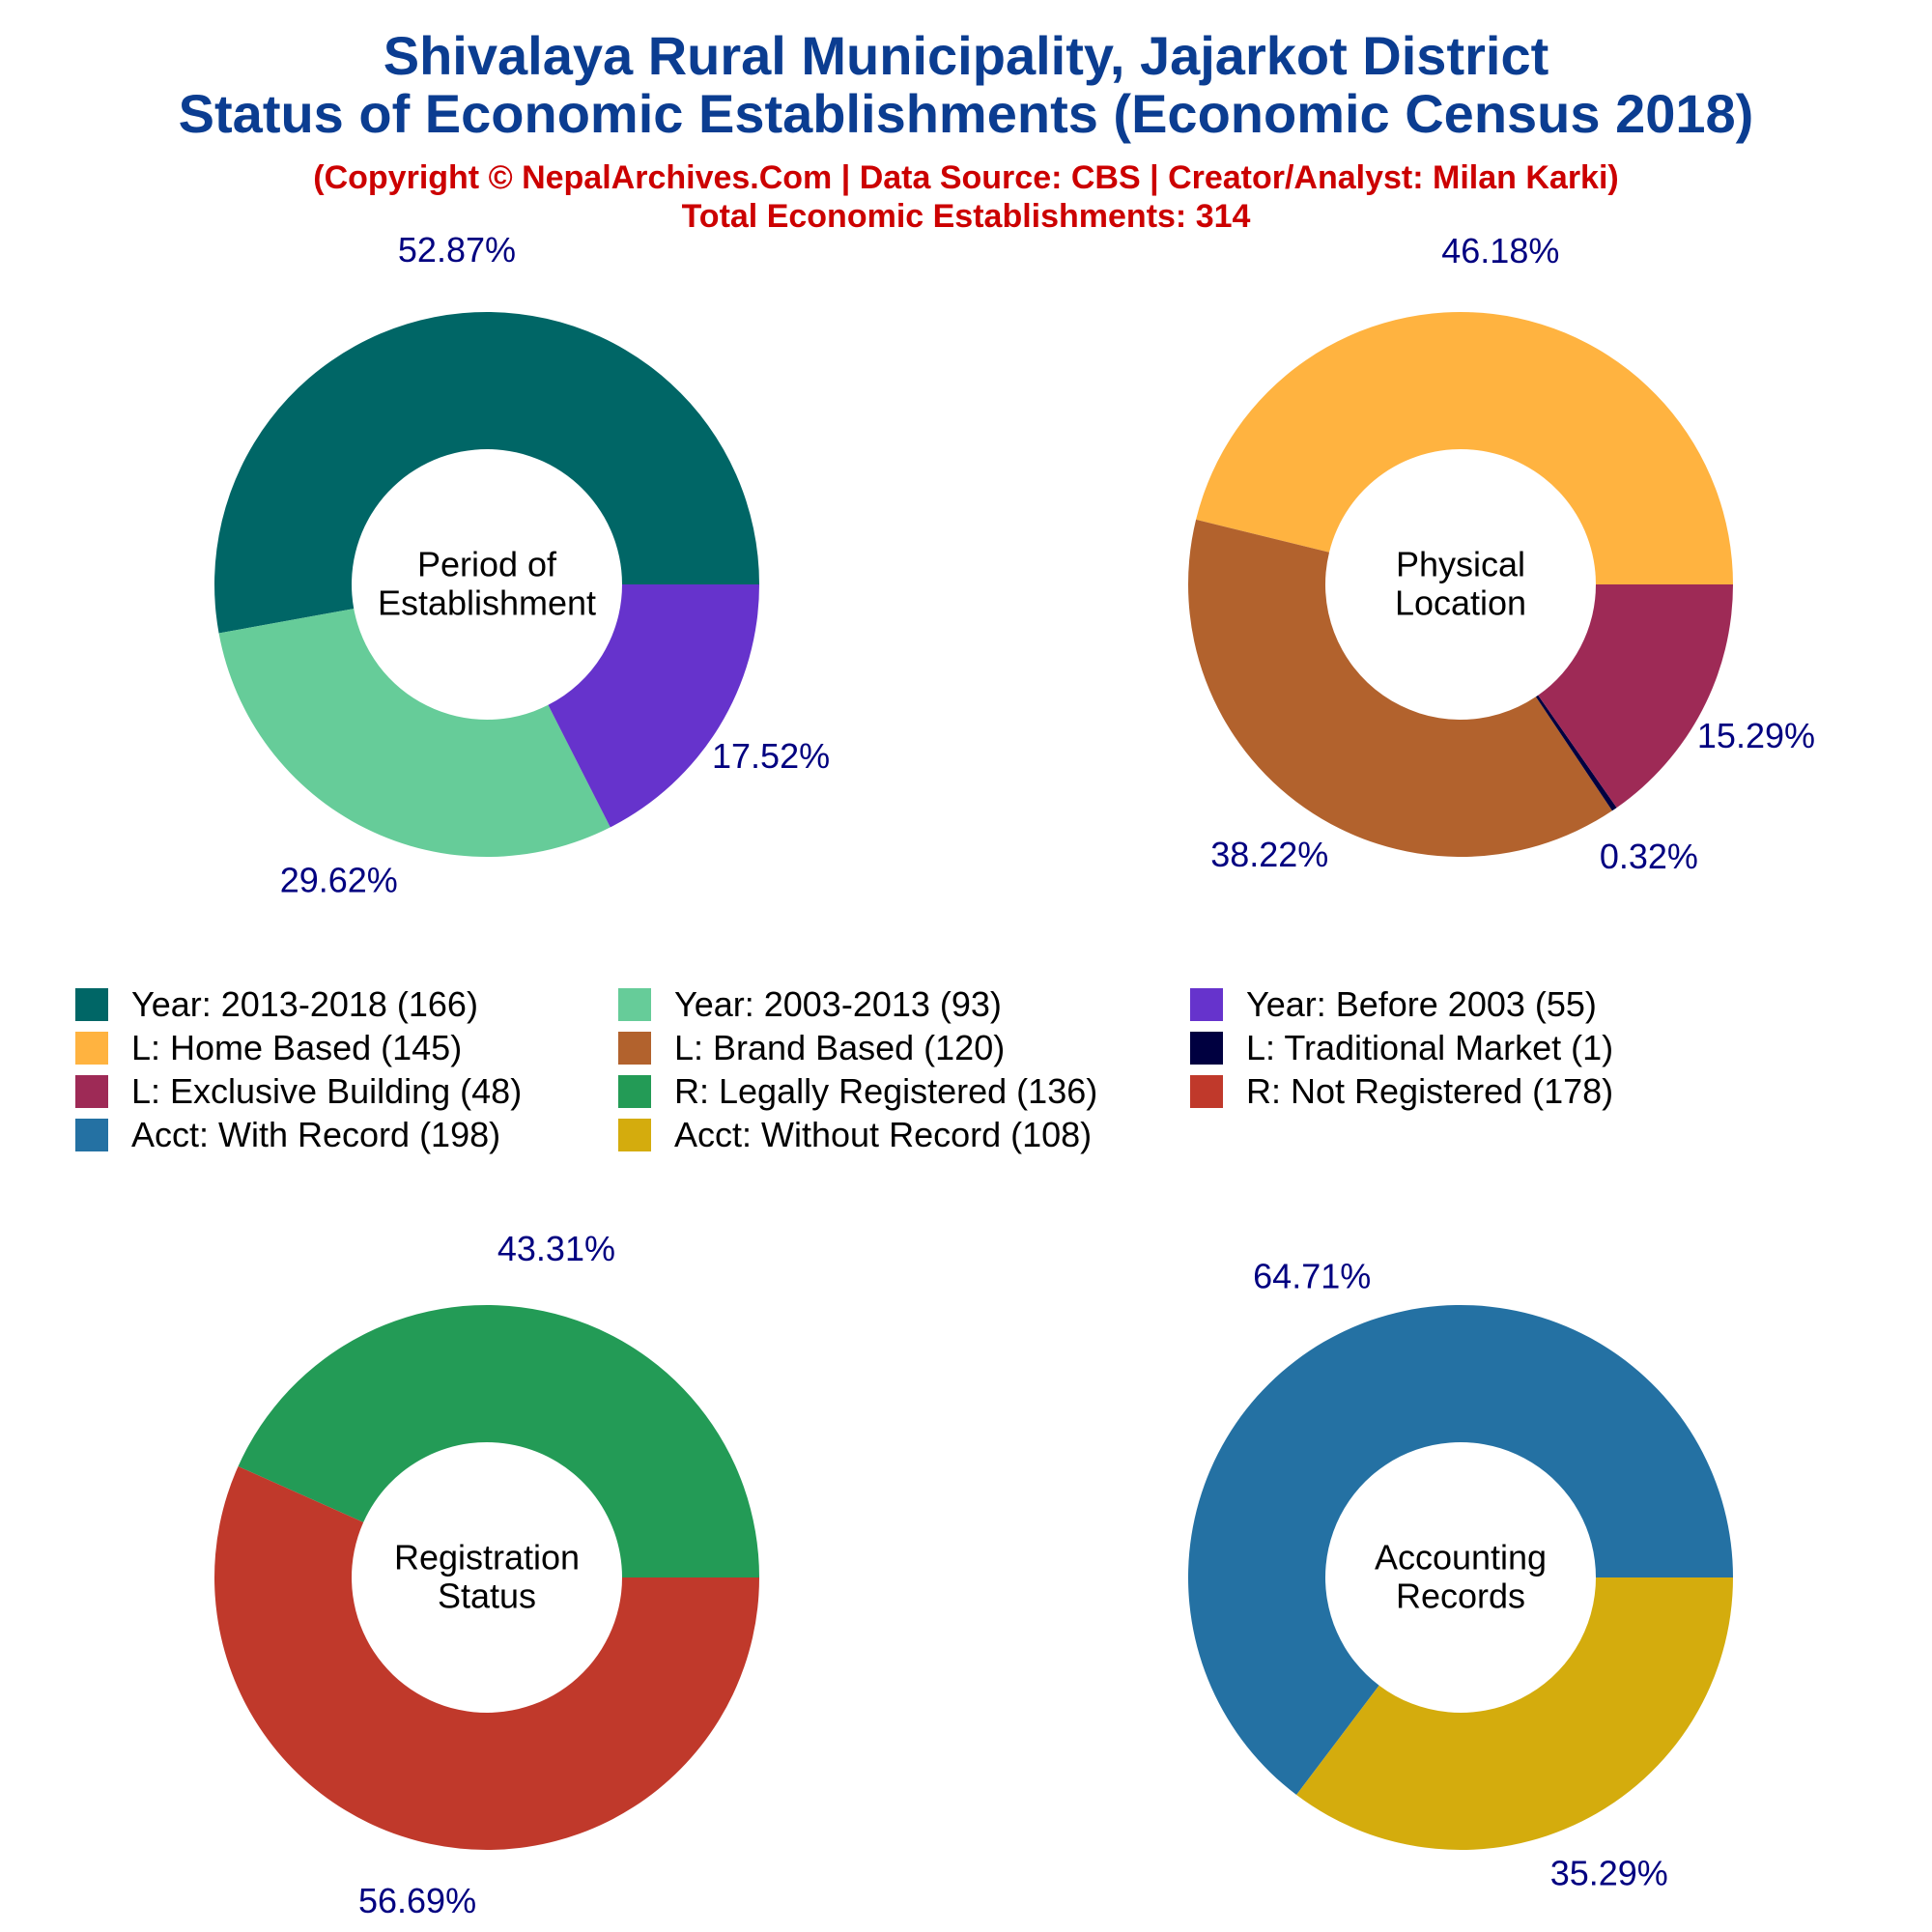 The image size is (1932, 1932). Describe the element at coordinates (487, 564) in the screenshot. I see `donut-center-label: Period of` at that location.